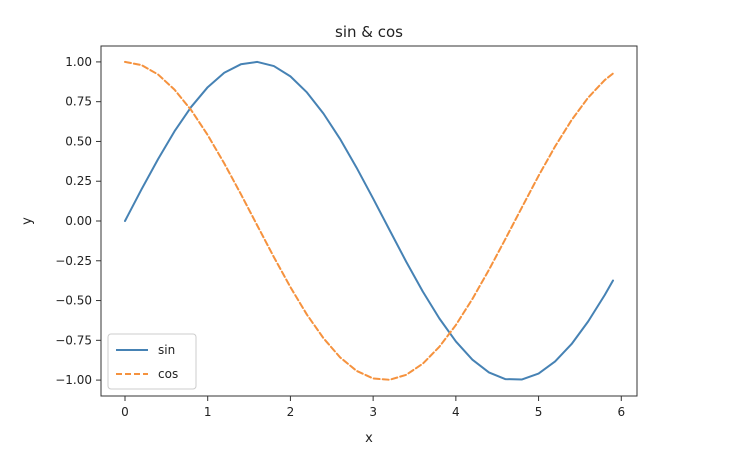 This screenshot has width=748, height=466. What do you see at coordinates (369, 32) in the screenshot?
I see `chart-title: sin & cos` at bounding box center [369, 32].